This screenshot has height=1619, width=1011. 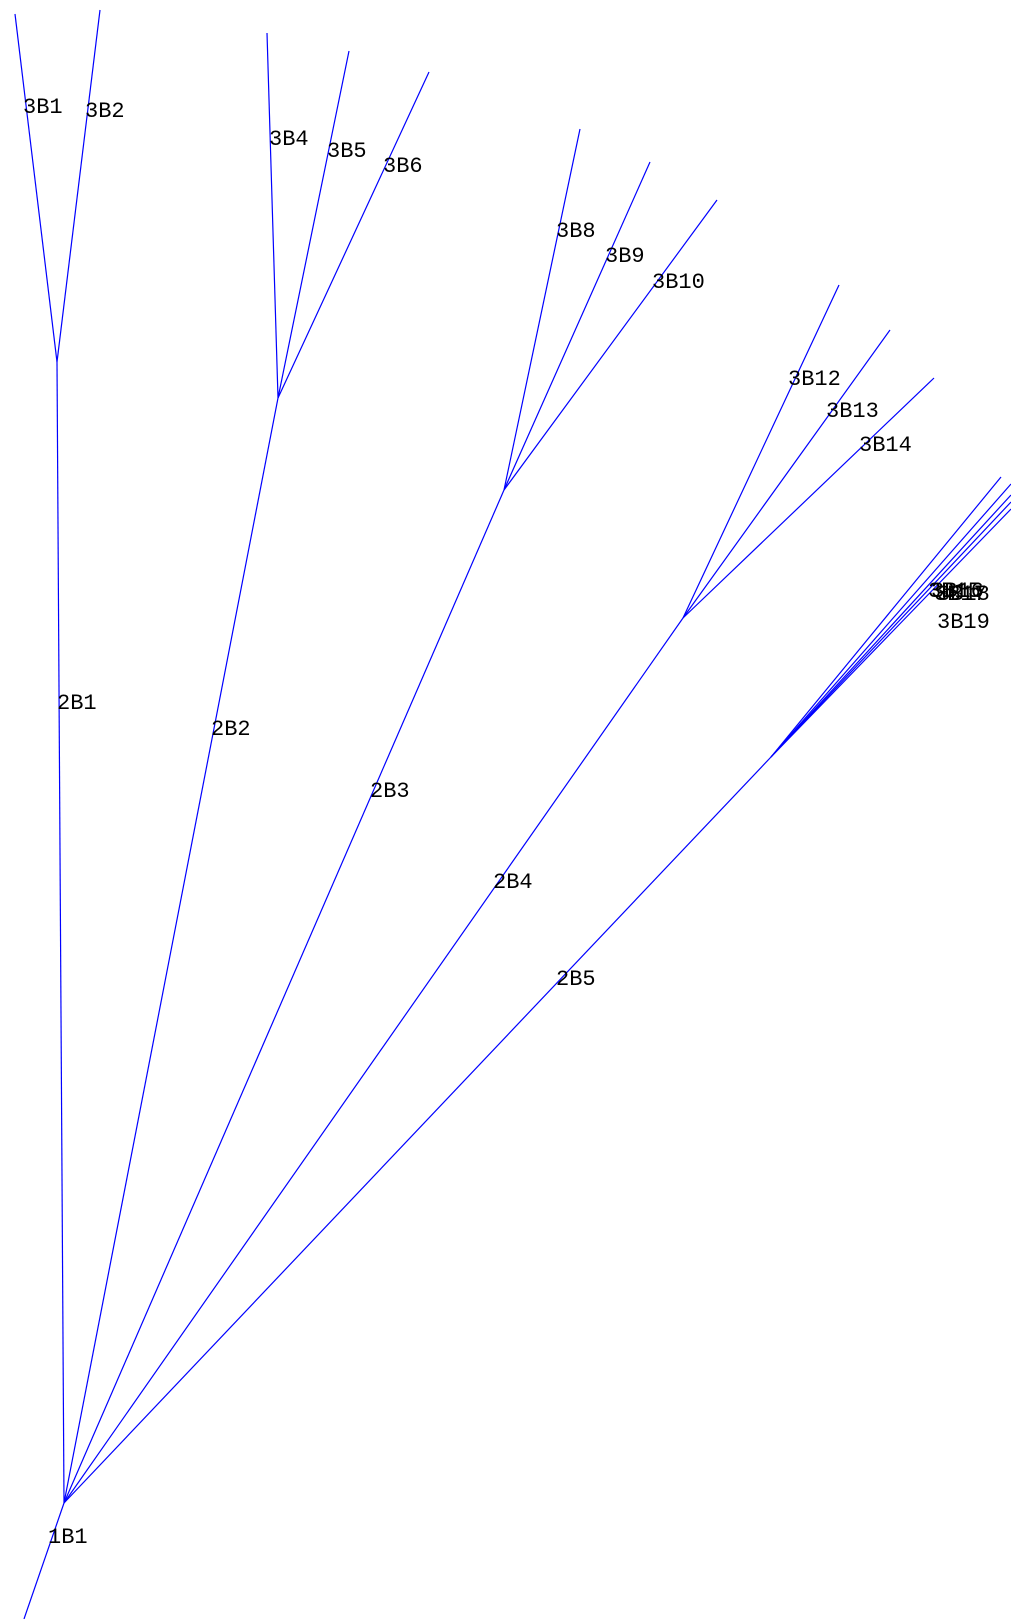 I want to click on branch-line-3b13, so click(x=786, y=474).